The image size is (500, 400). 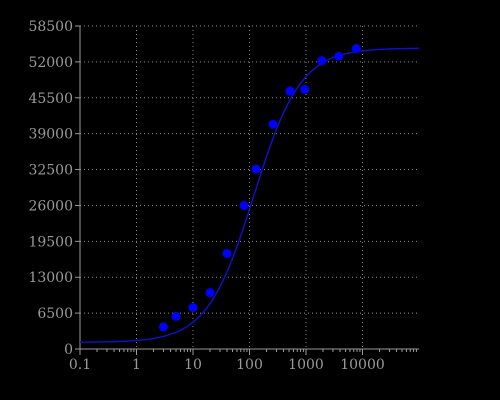 What do you see at coordinates (362, 365) in the screenshot?
I see `x-tick-label: 10000` at bounding box center [362, 365].